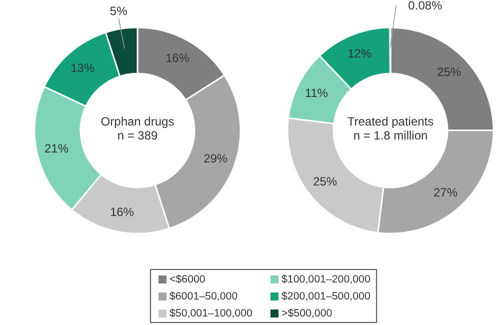 This screenshot has height=325, width=500. I want to click on legend-label: <$6000, so click(188, 280).